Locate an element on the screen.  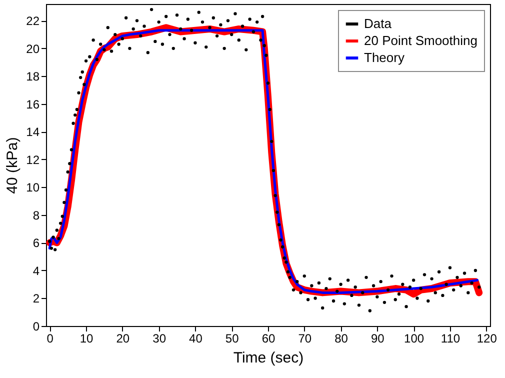
y-tick-label: 4 is located at coordinates (36, 271).